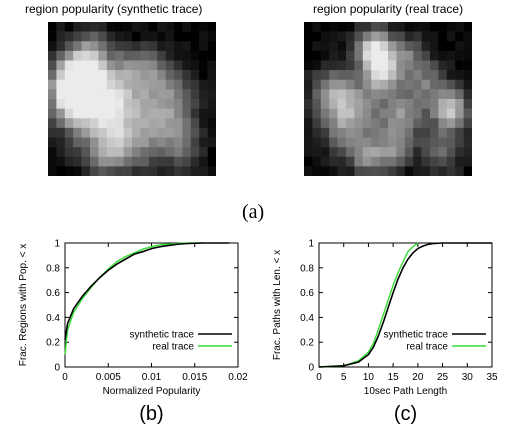 The height and width of the screenshot is (425, 508). What do you see at coordinates (53, 343) in the screenshot?
I see `y-tick-label: 0.2` at bounding box center [53, 343].